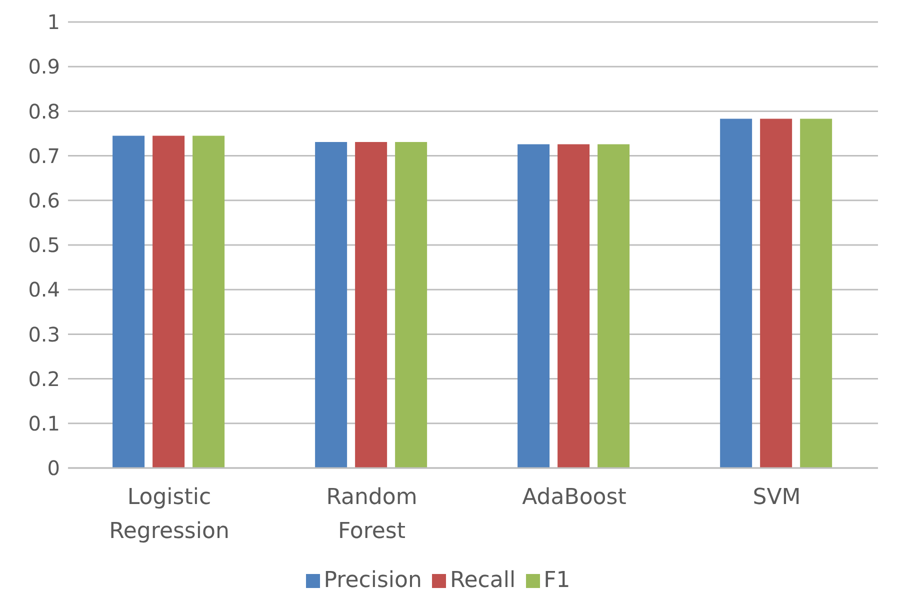 This screenshot has height=601, width=906. Describe the element at coordinates (776, 497) in the screenshot. I see `x-tick-label: SVM` at that location.